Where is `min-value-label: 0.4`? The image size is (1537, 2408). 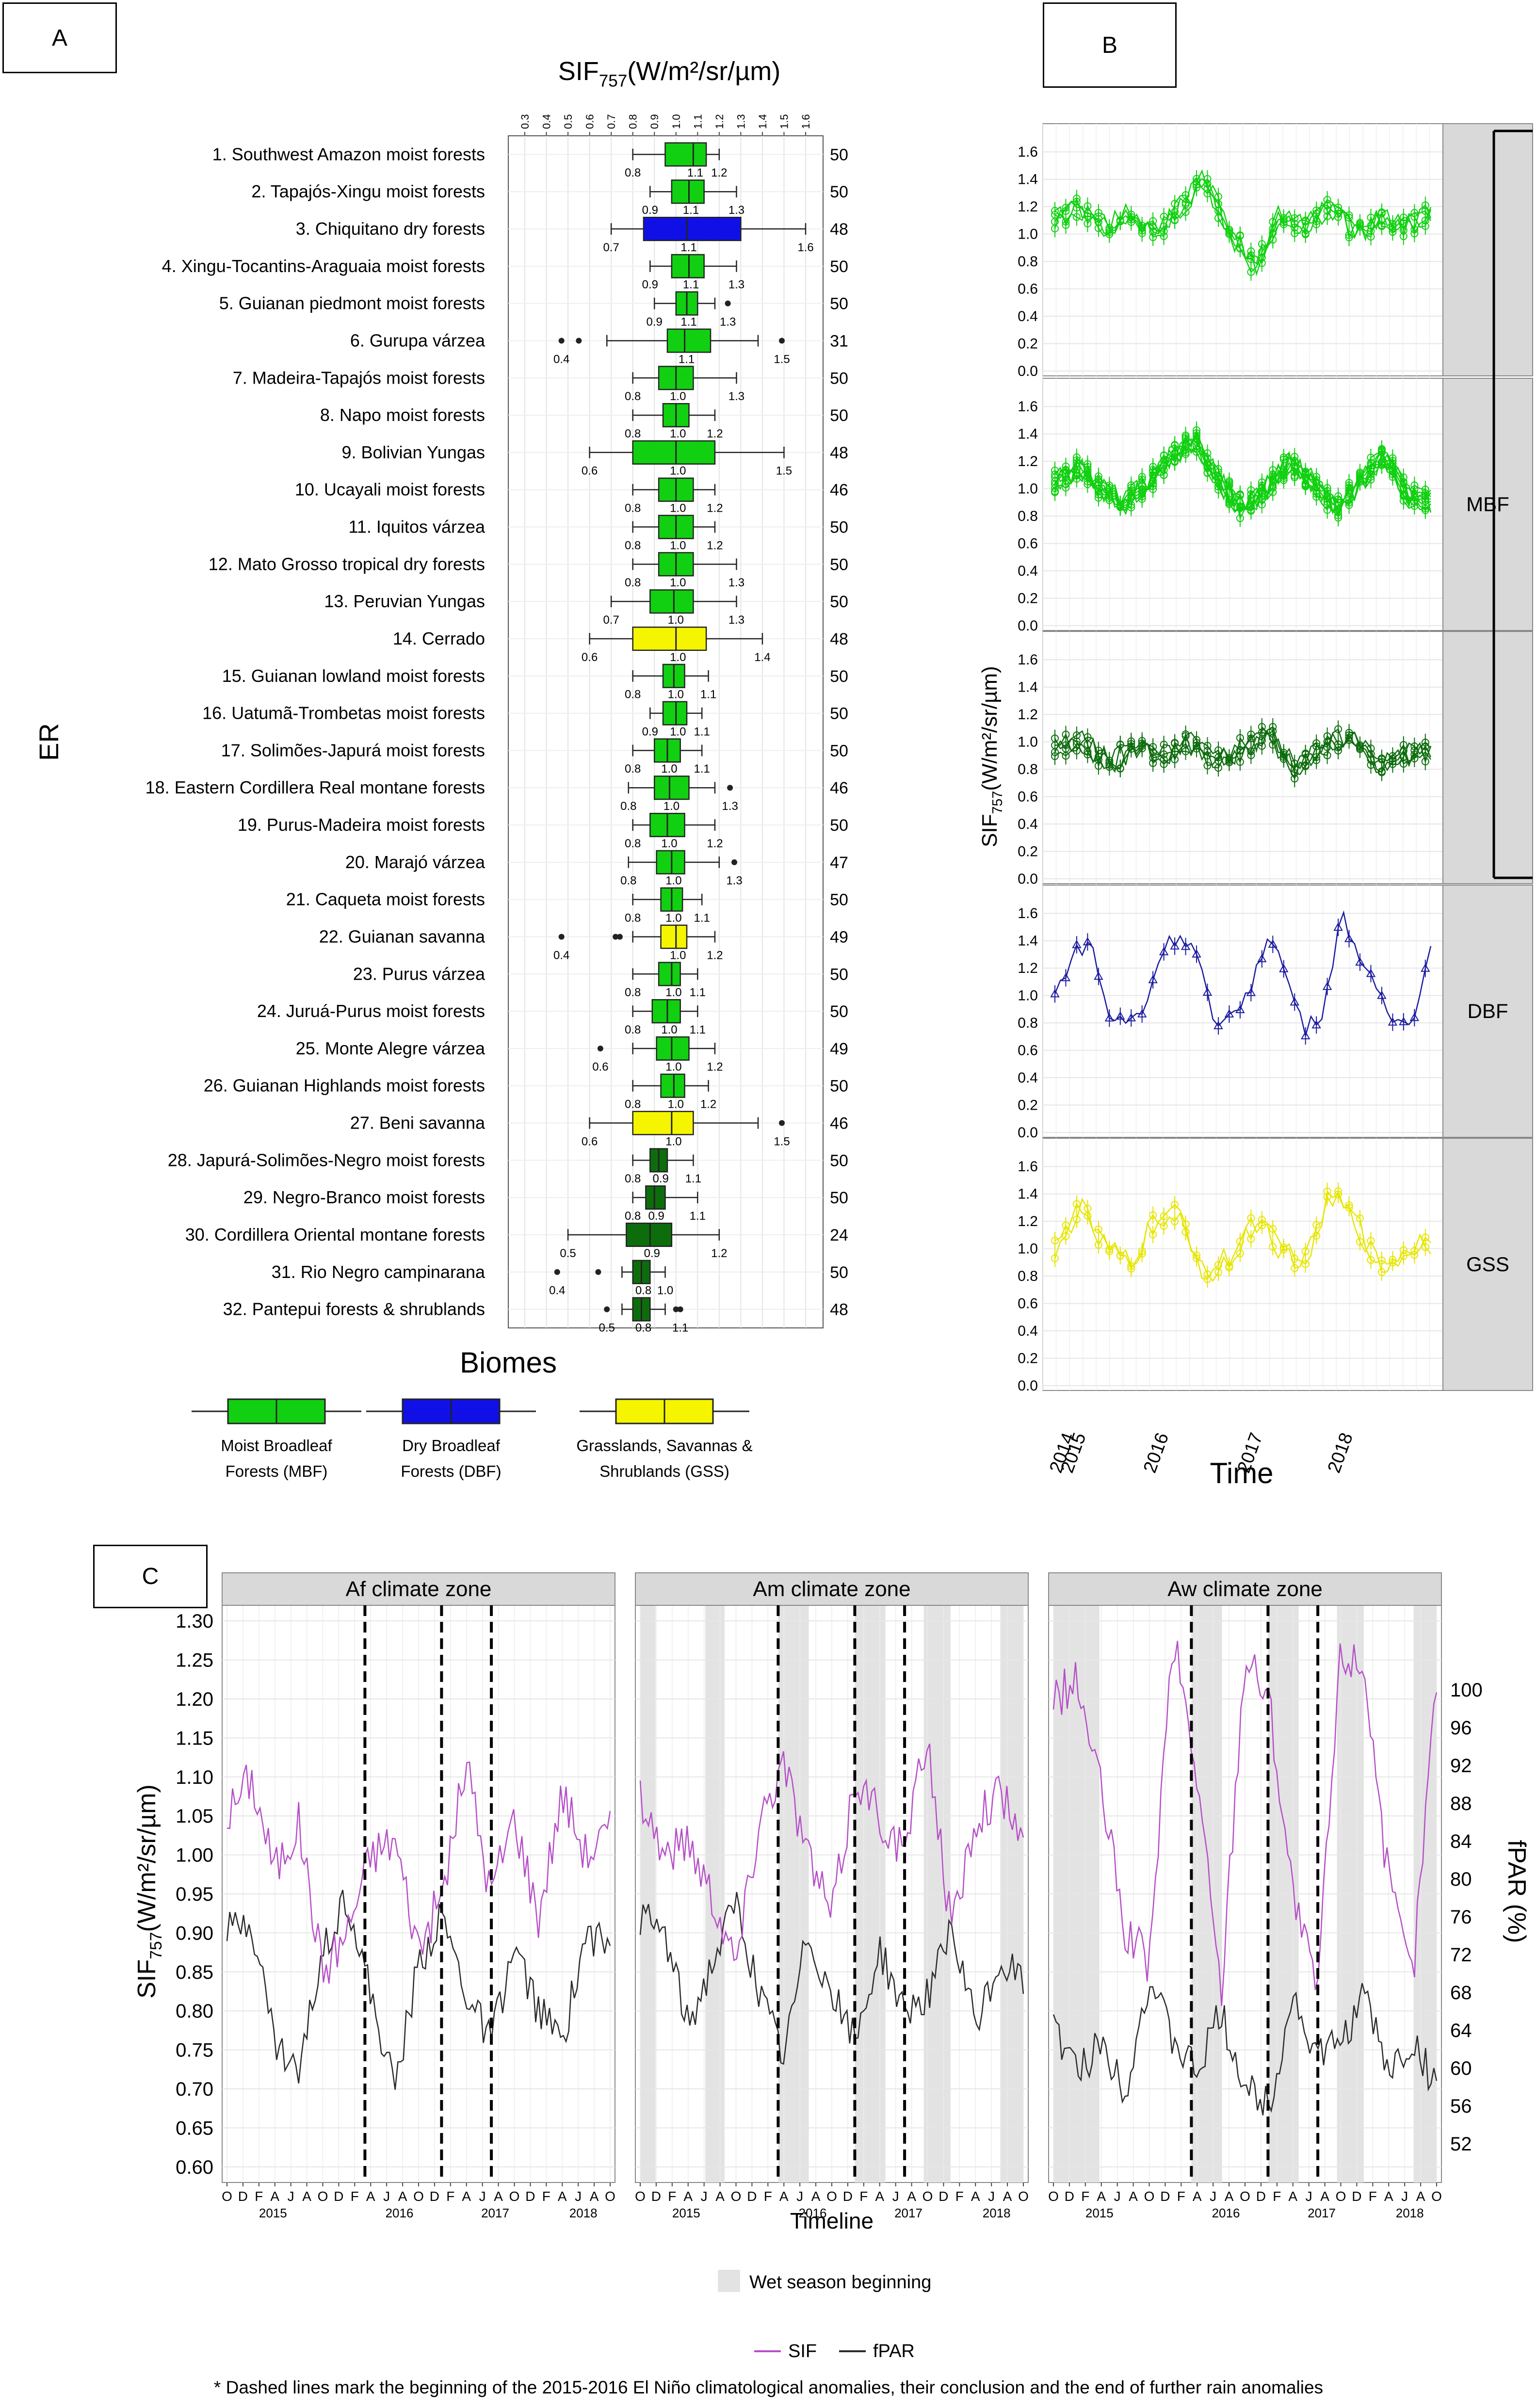 min-value-label: 0.4 is located at coordinates (561, 956).